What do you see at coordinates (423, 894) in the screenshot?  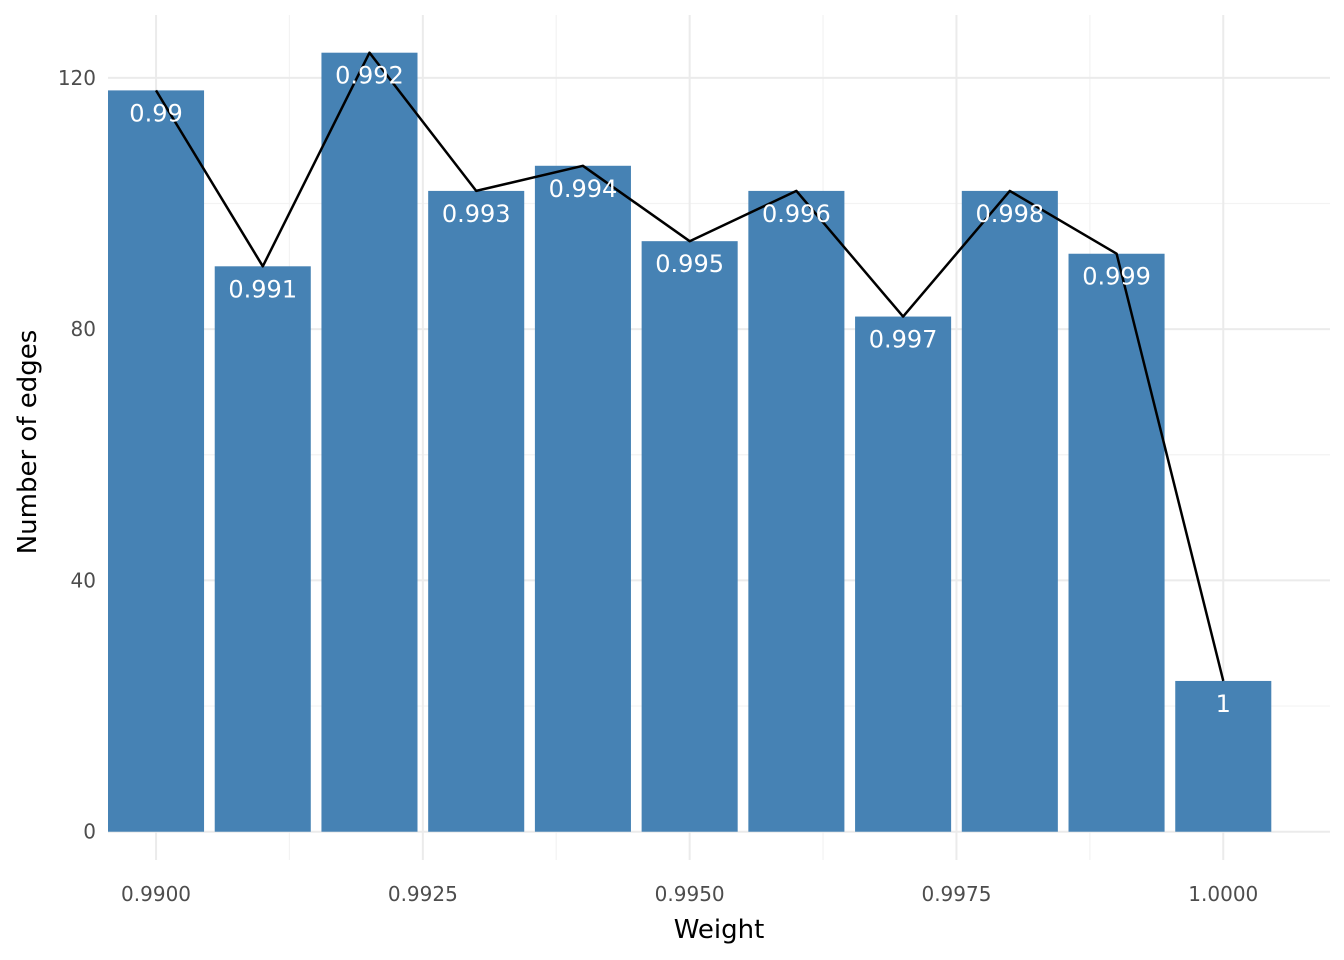 I see `x-tick-label: 0.9925` at bounding box center [423, 894].